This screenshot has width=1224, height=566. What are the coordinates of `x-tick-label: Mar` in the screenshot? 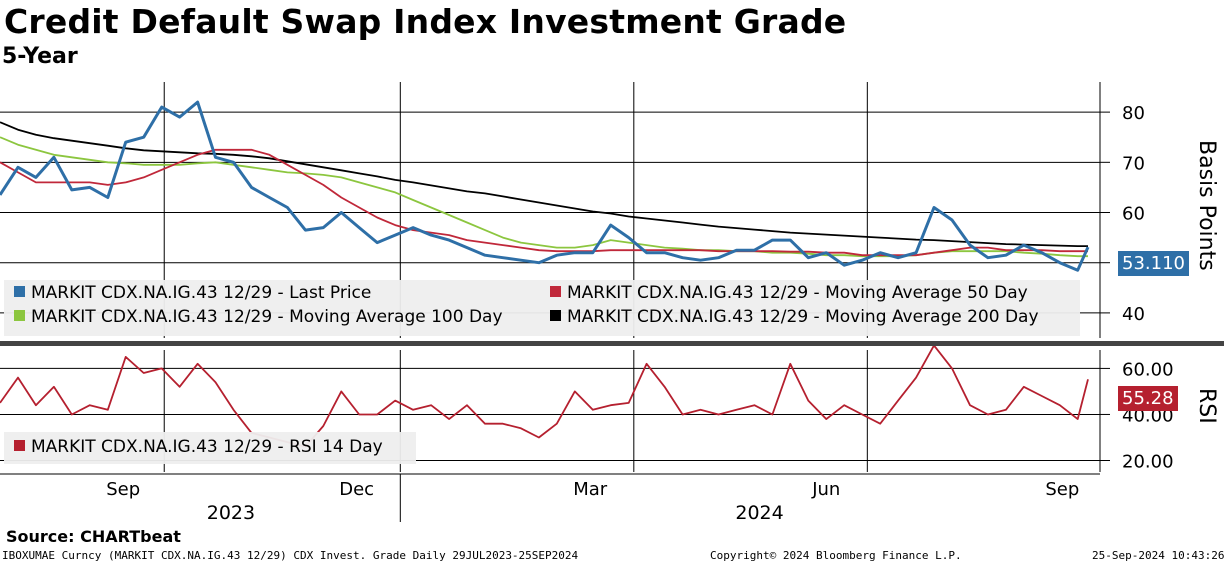 It's located at (590, 489).